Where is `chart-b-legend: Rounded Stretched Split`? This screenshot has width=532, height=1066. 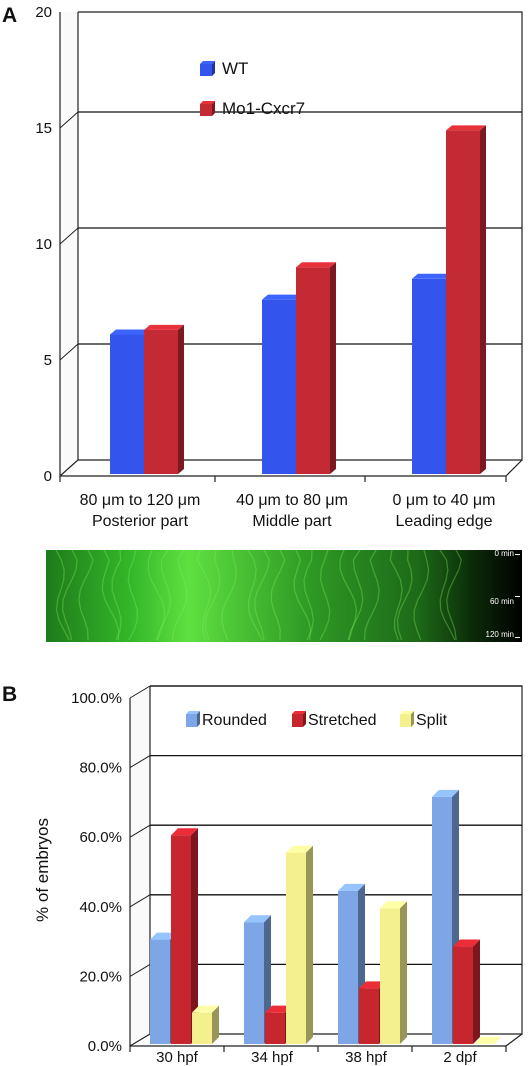
chart-b-legend: Rounded Stretched Split is located at coordinates (317, 720).